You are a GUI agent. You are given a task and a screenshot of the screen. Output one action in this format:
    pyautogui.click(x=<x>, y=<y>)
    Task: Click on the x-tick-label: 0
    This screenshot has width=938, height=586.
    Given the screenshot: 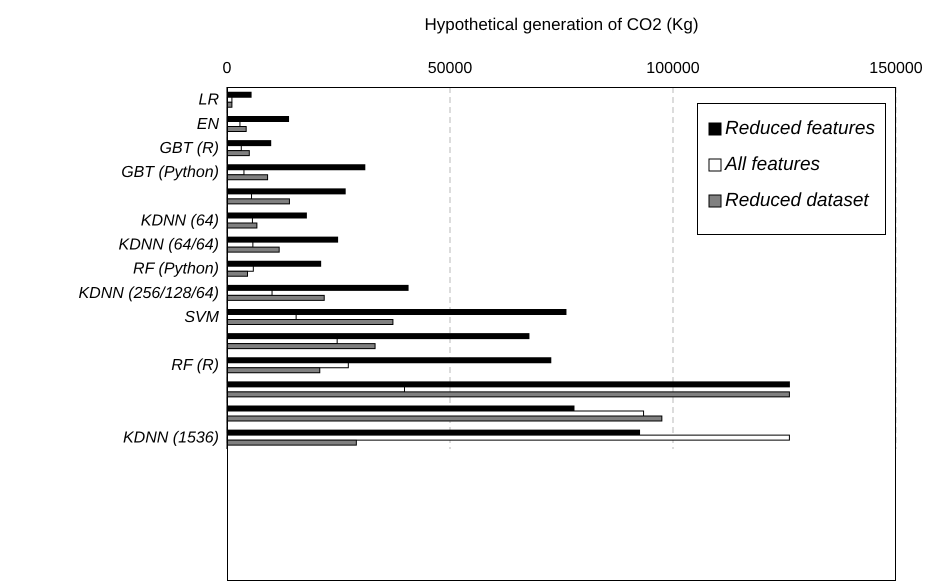 What is the action you would take?
    pyautogui.click(x=227, y=68)
    